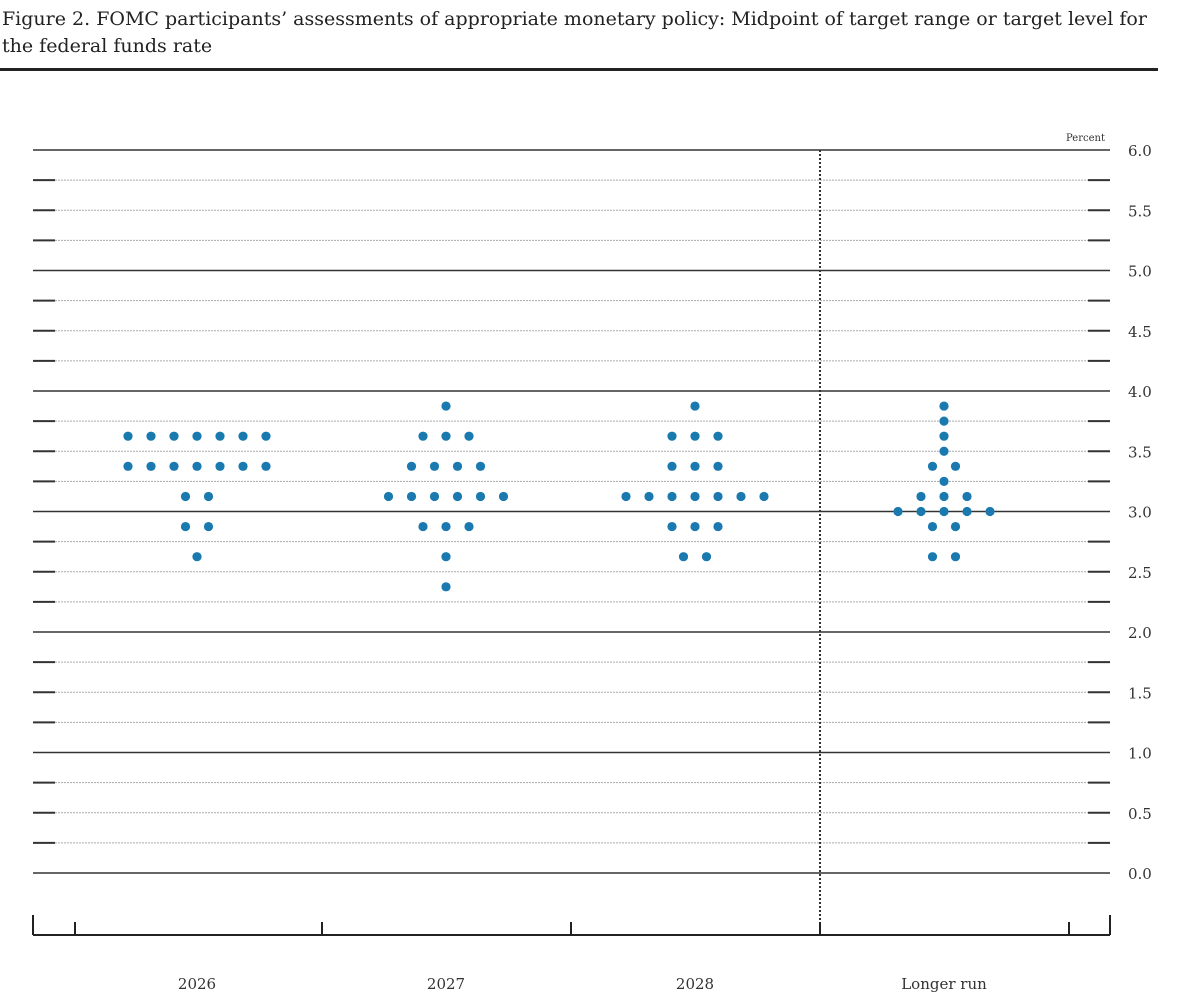 This screenshot has height=1008, width=1188. What do you see at coordinates (695, 984) in the screenshot?
I see `x-category-label: 2028` at bounding box center [695, 984].